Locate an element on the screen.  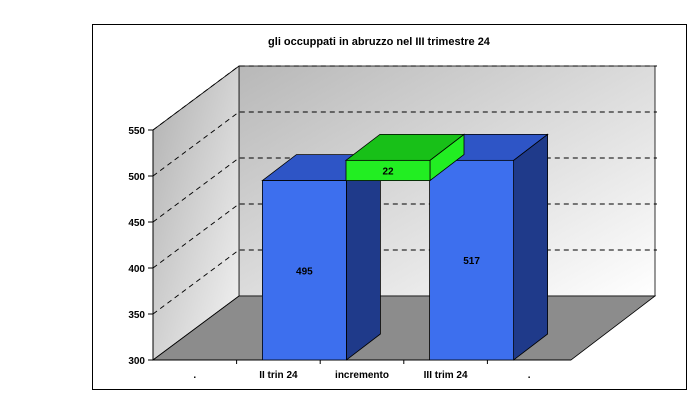
data-label: 22 is located at coordinates (388, 171).